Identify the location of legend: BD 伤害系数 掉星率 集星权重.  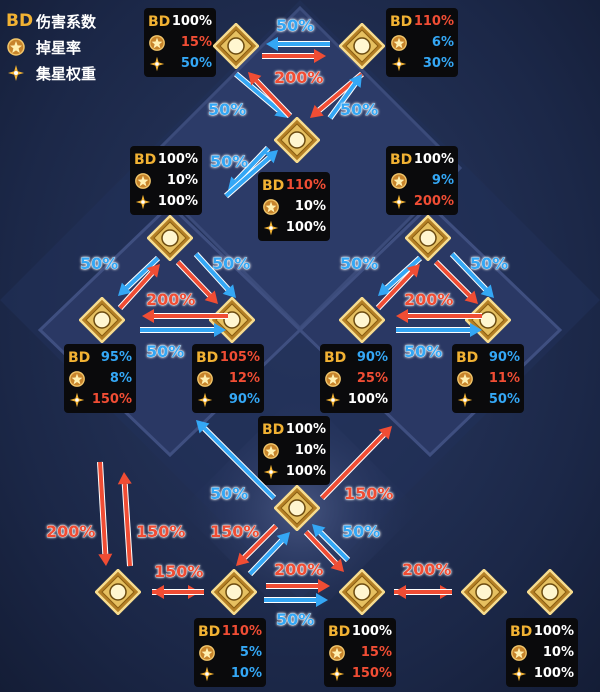
(51, 47).